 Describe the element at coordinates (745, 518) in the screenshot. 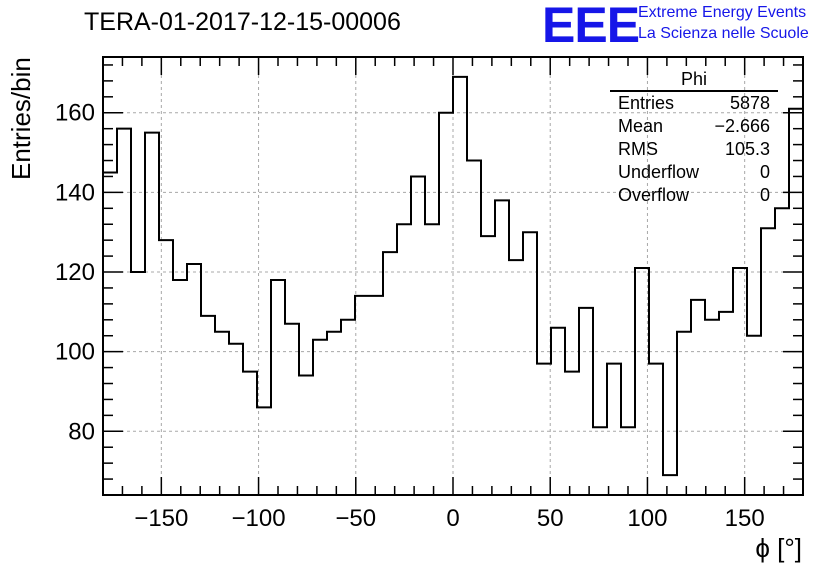

I see `x-tick-label: 150` at that location.